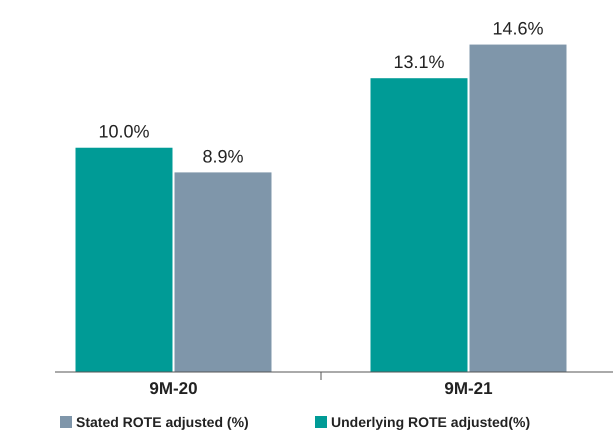  What do you see at coordinates (124, 132) in the screenshot?
I see `data-label: 10.0%` at bounding box center [124, 132].